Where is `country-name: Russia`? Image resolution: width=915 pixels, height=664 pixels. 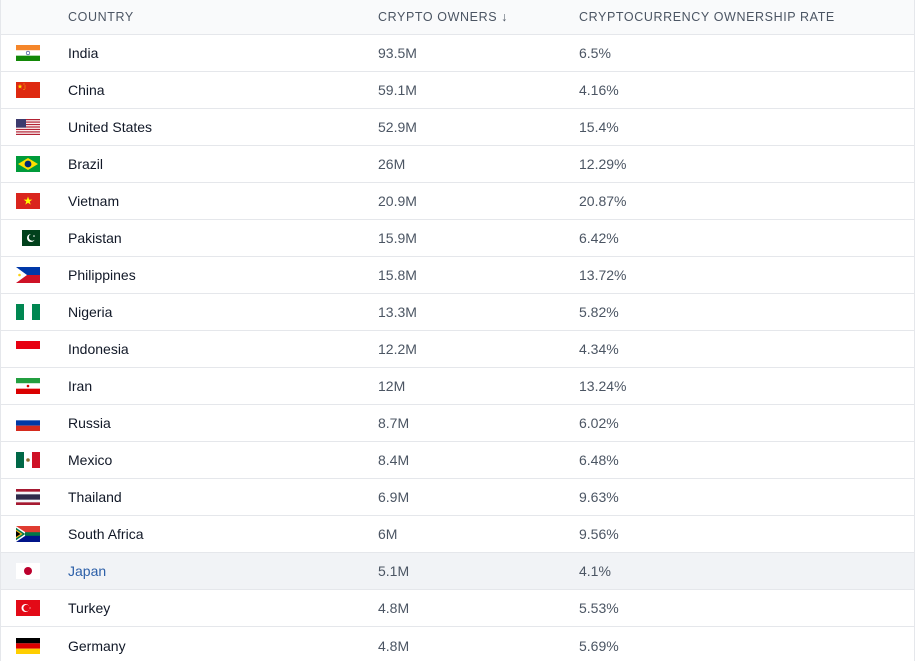 country-name: Russia is located at coordinates (89, 423).